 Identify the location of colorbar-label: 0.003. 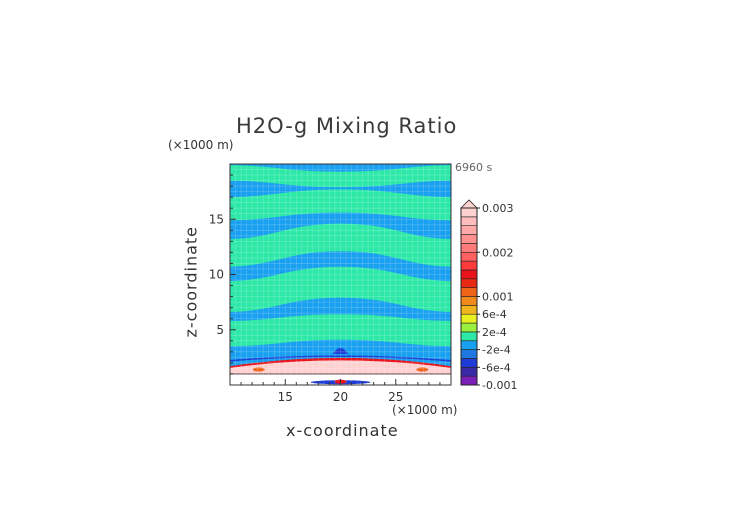
(498, 208).